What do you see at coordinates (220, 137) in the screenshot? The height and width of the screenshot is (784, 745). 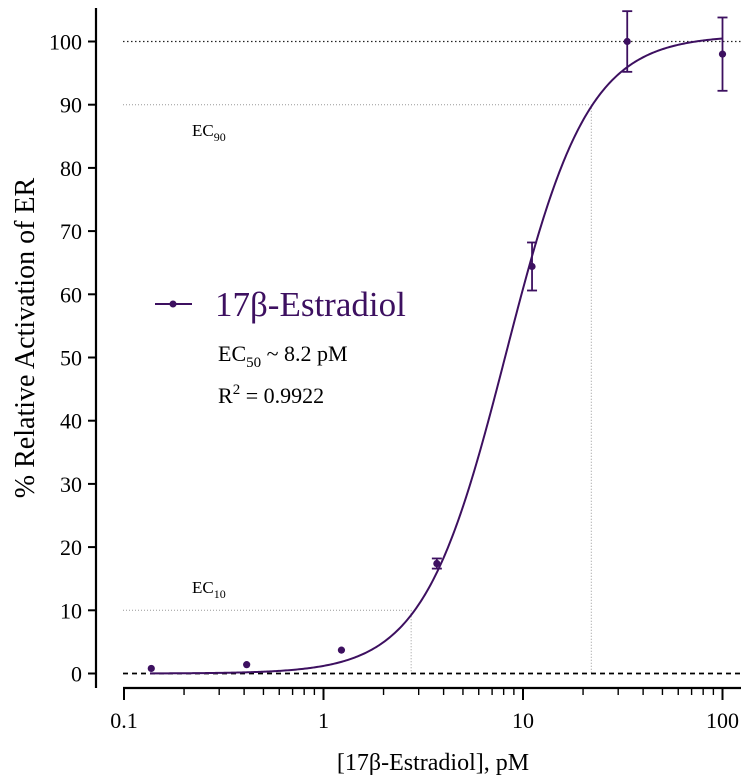 I see `ec90-subscript: 90` at bounding box center [220, 137].